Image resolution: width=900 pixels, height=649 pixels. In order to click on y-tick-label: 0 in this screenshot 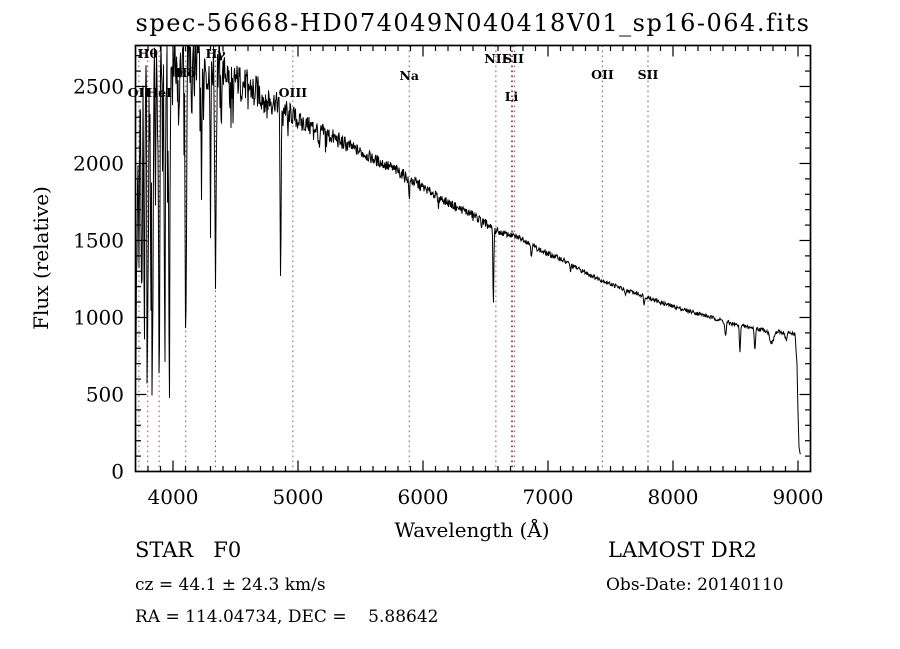, I will do `click(117, 472)`.